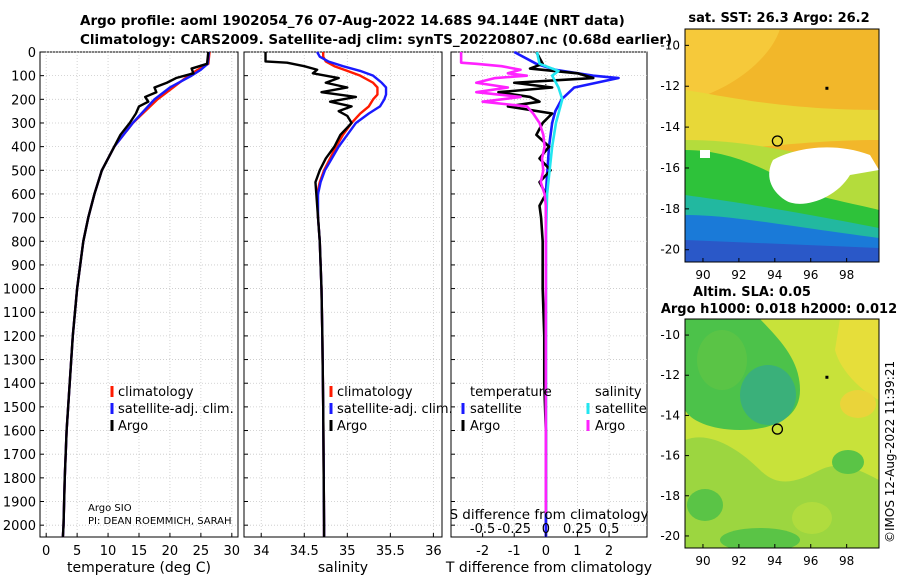 The width and height of the screenshot is (900, 580). Describe the element at coordinates (577, 529) in the screenshot. I see `top-x-tick-label: 0.25` at that location.